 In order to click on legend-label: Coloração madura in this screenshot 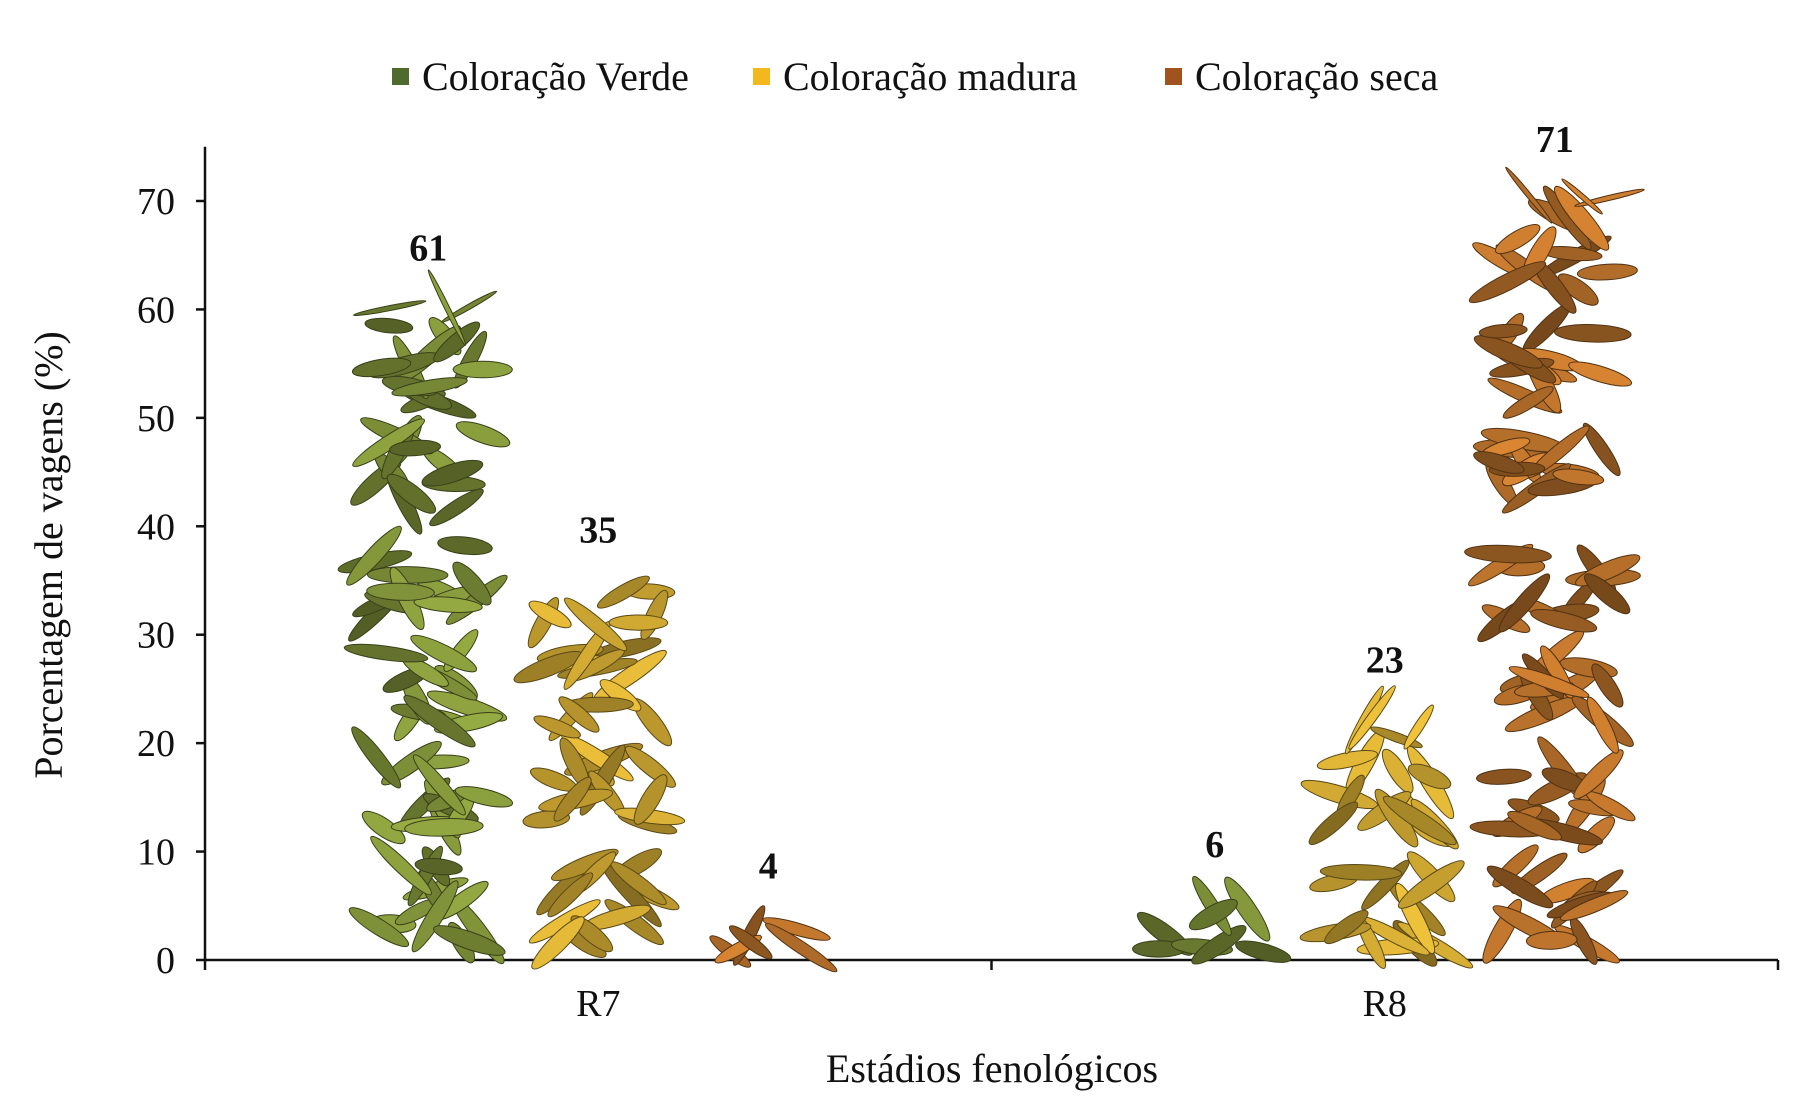, I will do `click(930, 76)`.